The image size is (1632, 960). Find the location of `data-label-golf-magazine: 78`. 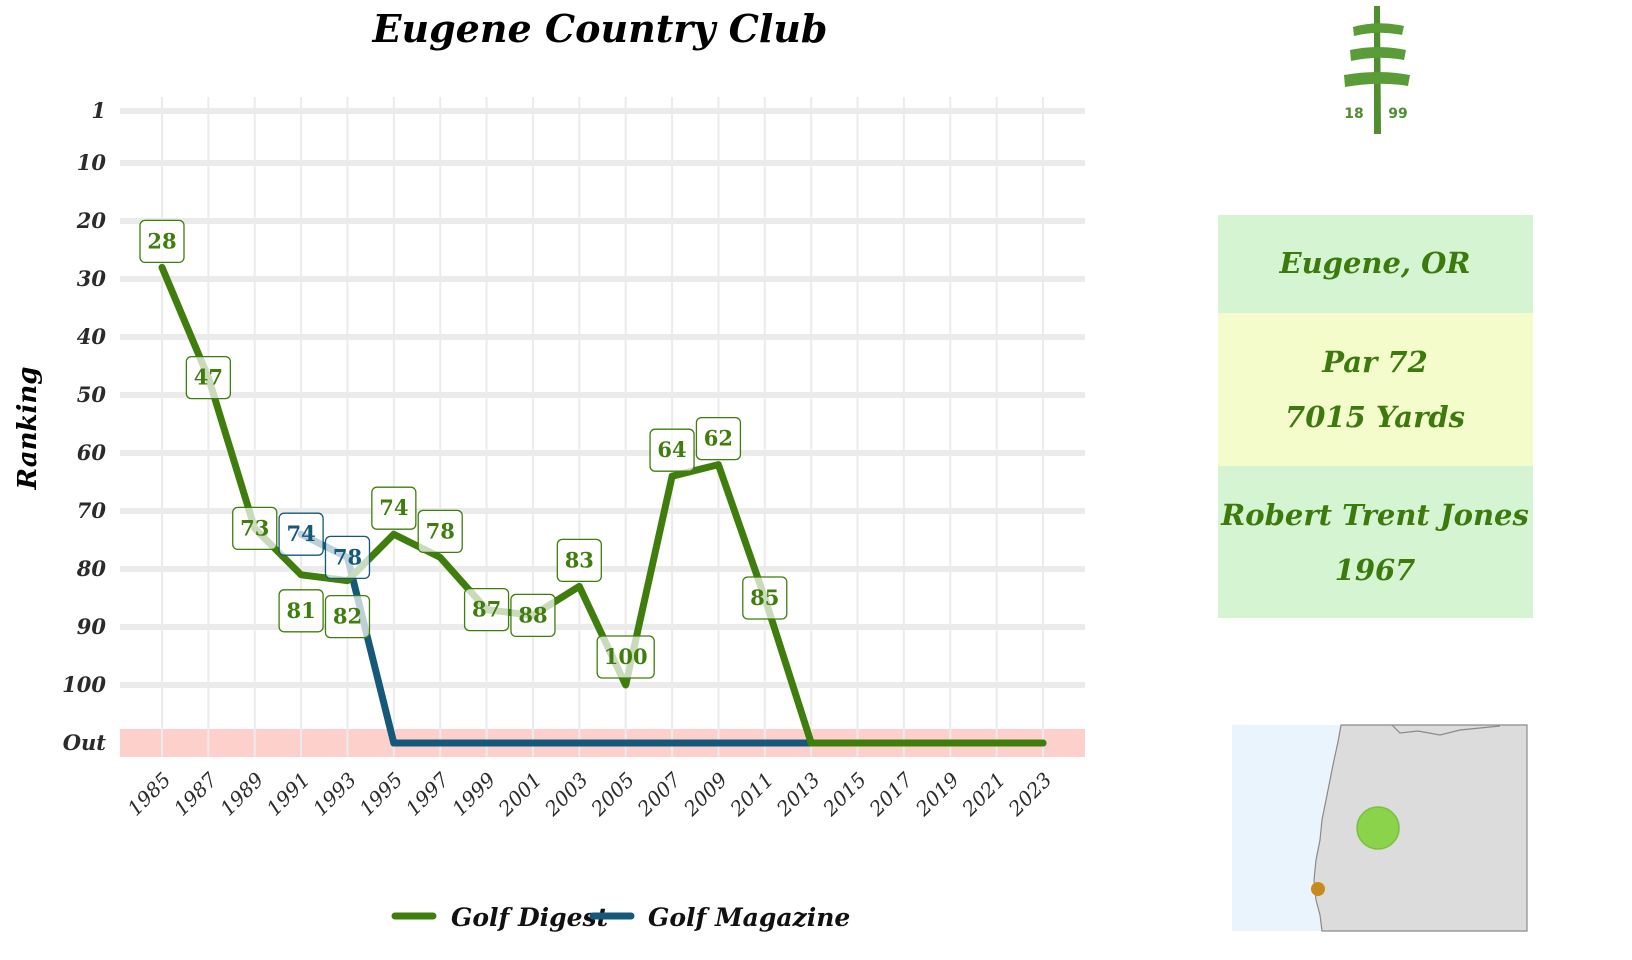

data-label-golf-magazine: 78 is located at coordinates (347, 557).